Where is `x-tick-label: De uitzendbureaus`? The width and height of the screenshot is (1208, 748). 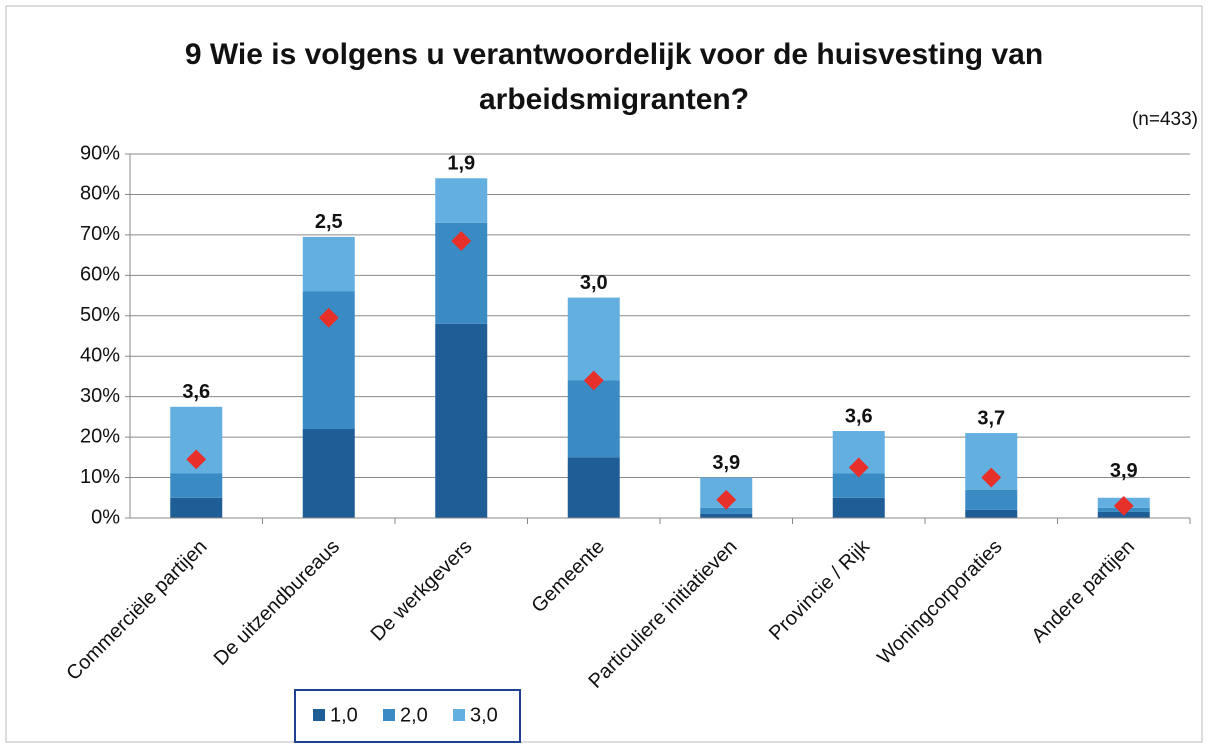 x-tick-label: De uitzendbureaus is located at coordinates (277, 603).